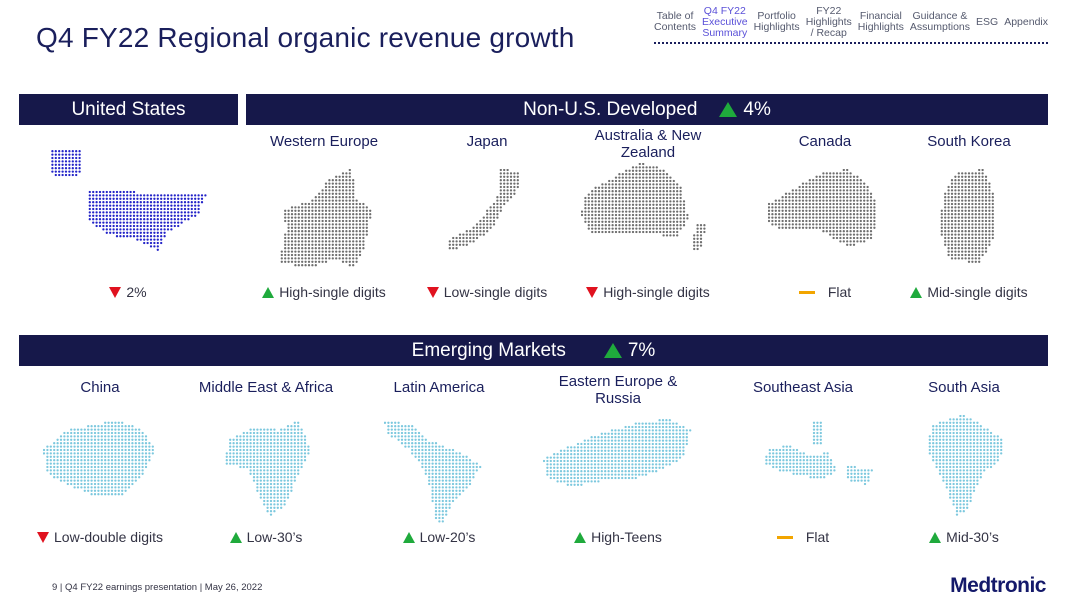  Describe the element at coordinates (969, 141) in the screenshot. I see `region-name: South Korea` at that location.